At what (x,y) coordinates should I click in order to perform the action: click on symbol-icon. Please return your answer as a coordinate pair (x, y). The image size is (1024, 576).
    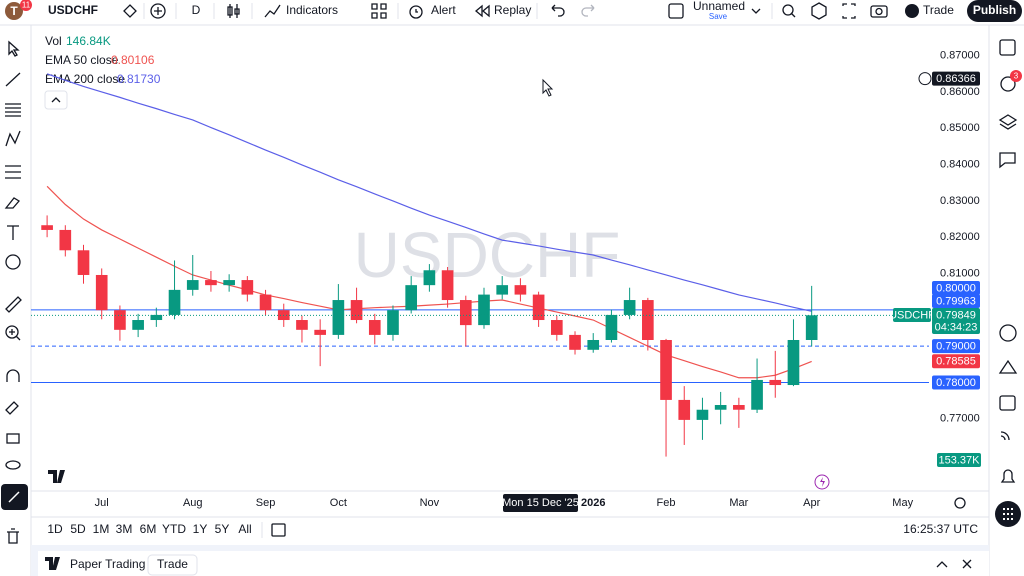
    Looking at the image, I should click on (130, 11).